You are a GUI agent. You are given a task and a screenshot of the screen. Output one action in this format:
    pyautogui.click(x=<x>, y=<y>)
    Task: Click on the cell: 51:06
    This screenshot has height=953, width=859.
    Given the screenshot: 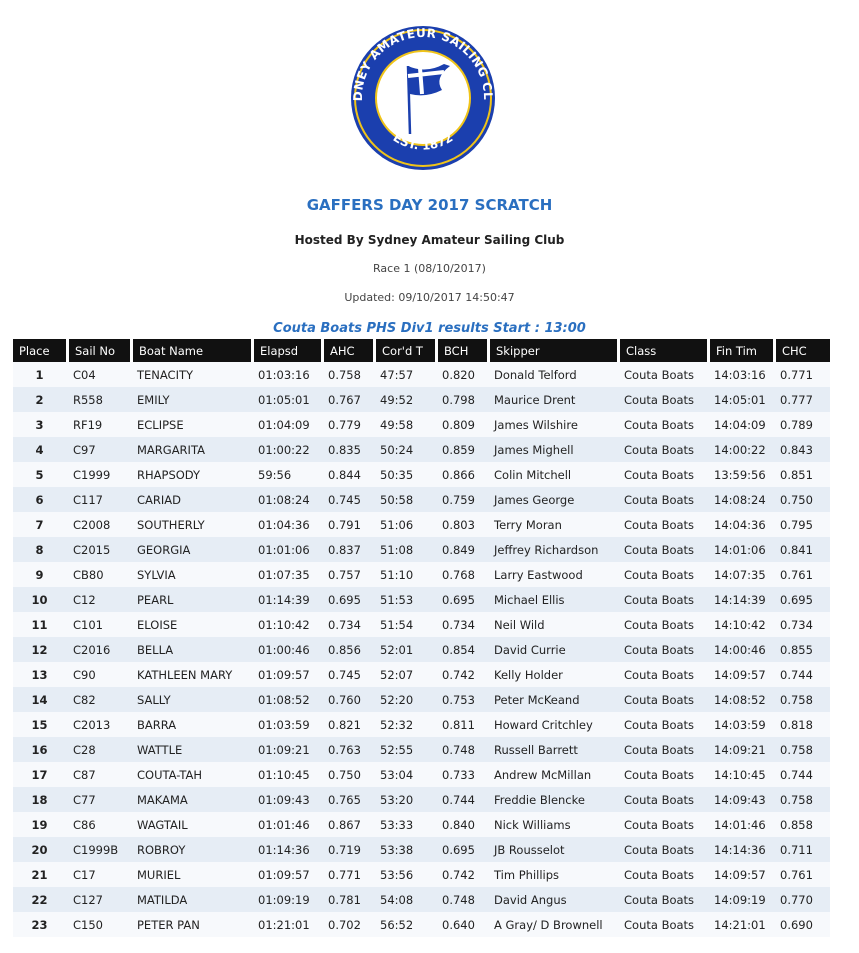 What is the action you would take?
    pyautogui.click(x=404, y=524)
    